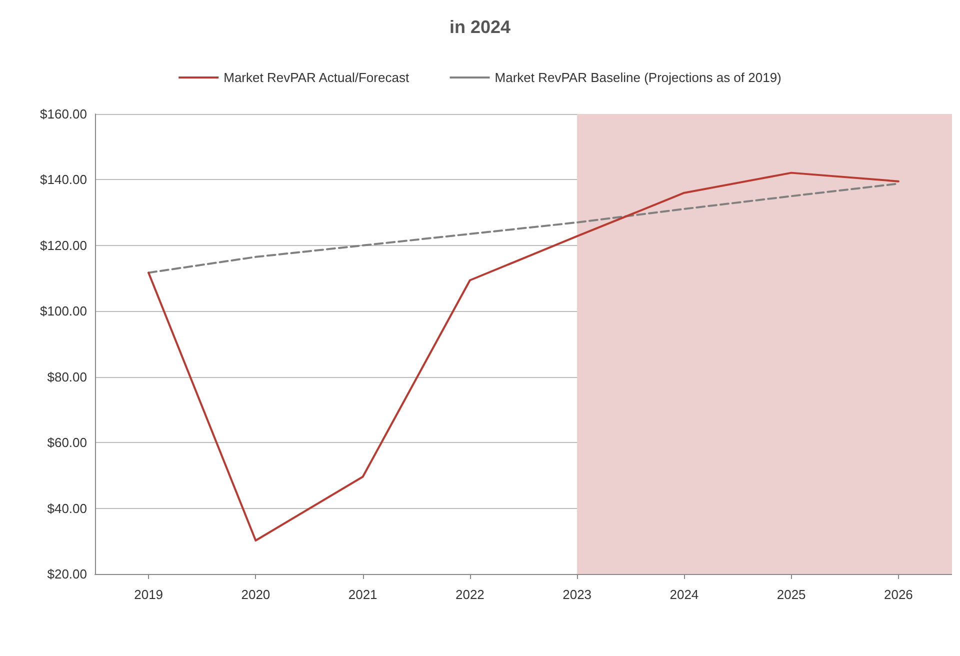 The width and height of the screenshot is (960, 656). Describe the element at coordinates (469, 594) in the screenshot. I see `x-tick-label: 2022` at that location.